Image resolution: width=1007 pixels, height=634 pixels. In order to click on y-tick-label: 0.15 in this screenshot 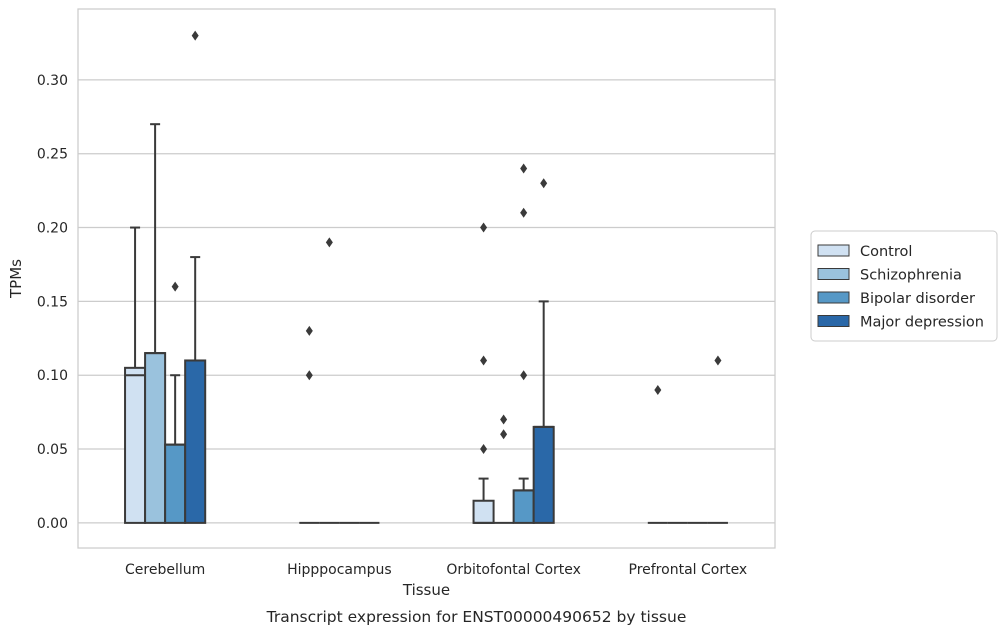, I will do `click(52, 302)`.